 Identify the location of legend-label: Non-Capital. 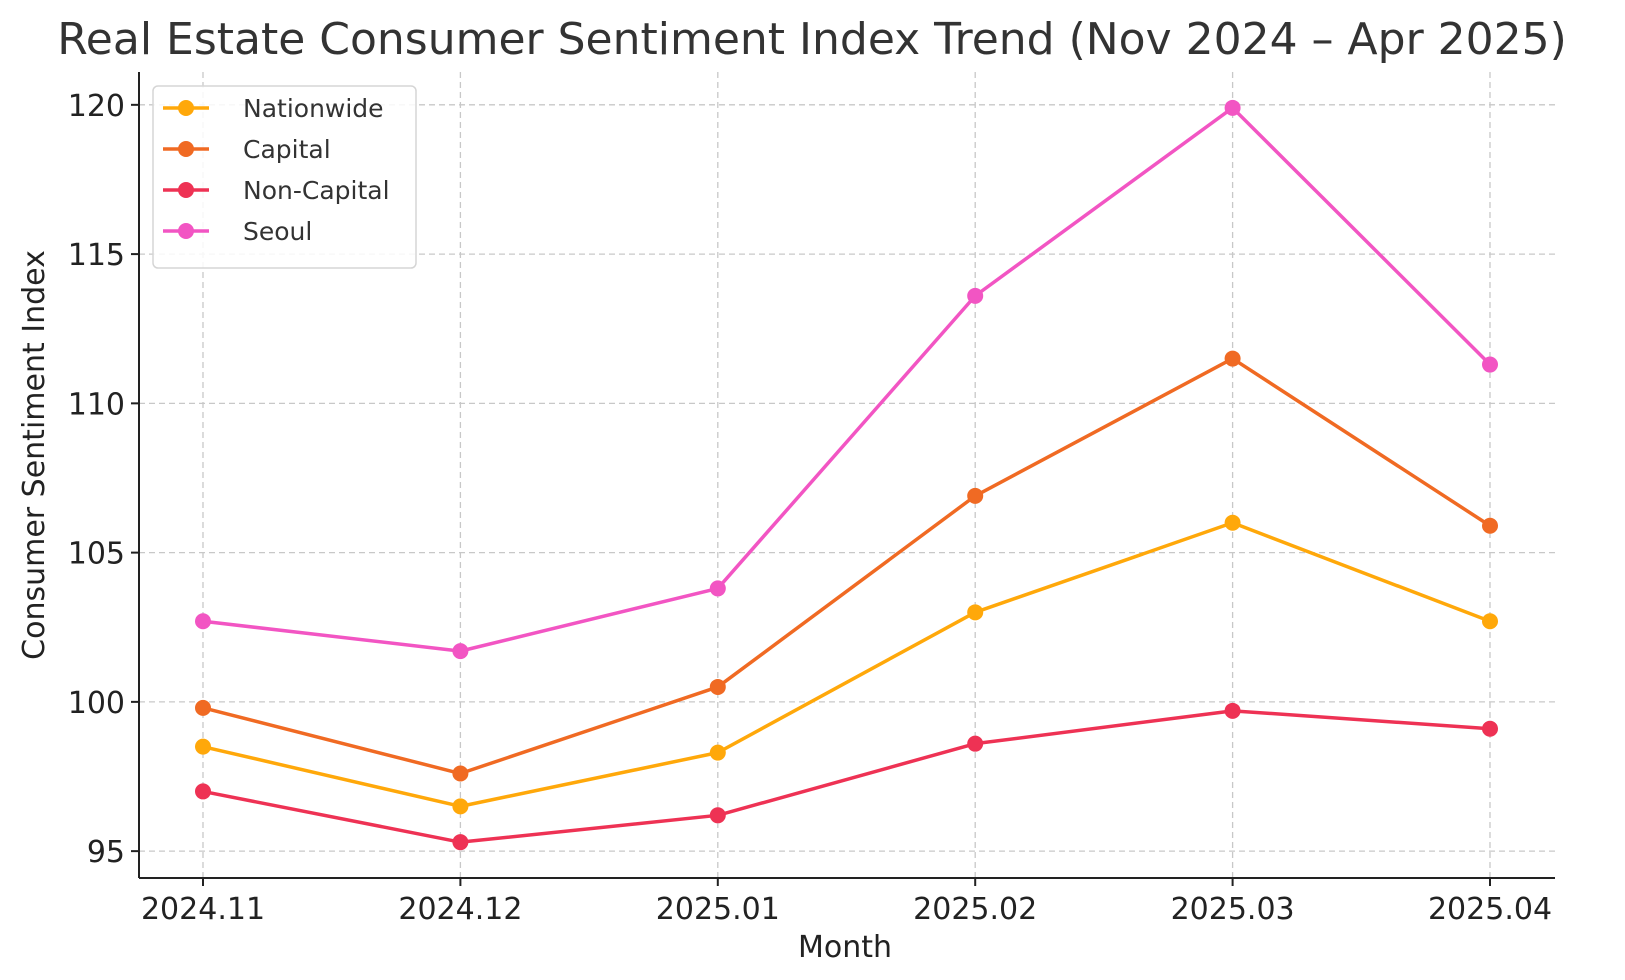
(316, 190).